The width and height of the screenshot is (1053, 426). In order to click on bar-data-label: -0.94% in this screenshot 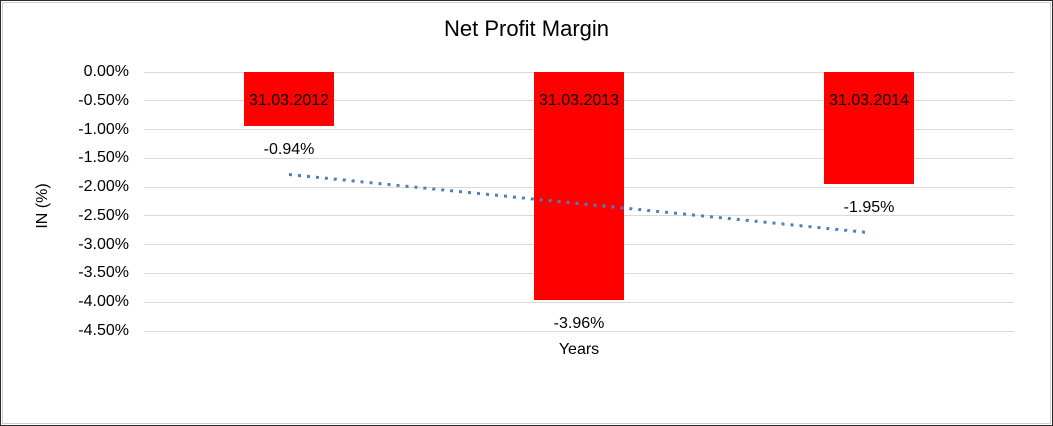, I will do `click(289, 150)`.